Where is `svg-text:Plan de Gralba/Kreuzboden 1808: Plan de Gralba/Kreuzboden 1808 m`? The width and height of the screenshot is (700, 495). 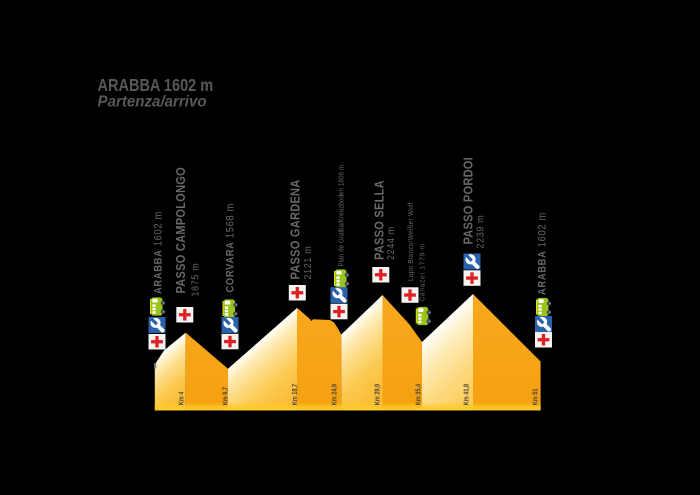
svg-text:Plan de Gralba/Kreuzboden 1808: Plan de Gralba/Kreuzboden 1808 m is located at coordinates (342, 216).